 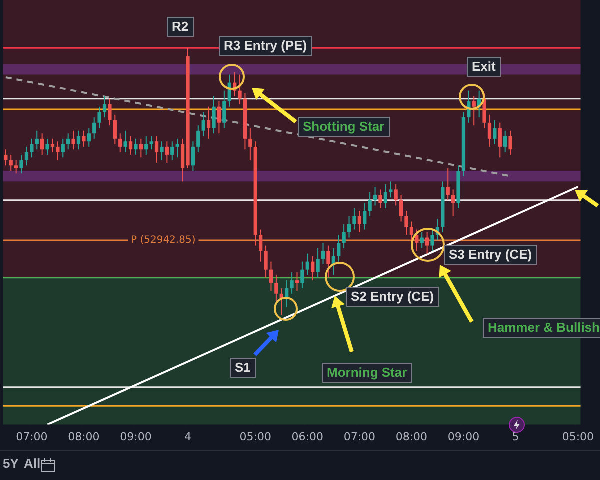 I want to click on ref-line-label: P (52942.85), so click(x=163, y=240).